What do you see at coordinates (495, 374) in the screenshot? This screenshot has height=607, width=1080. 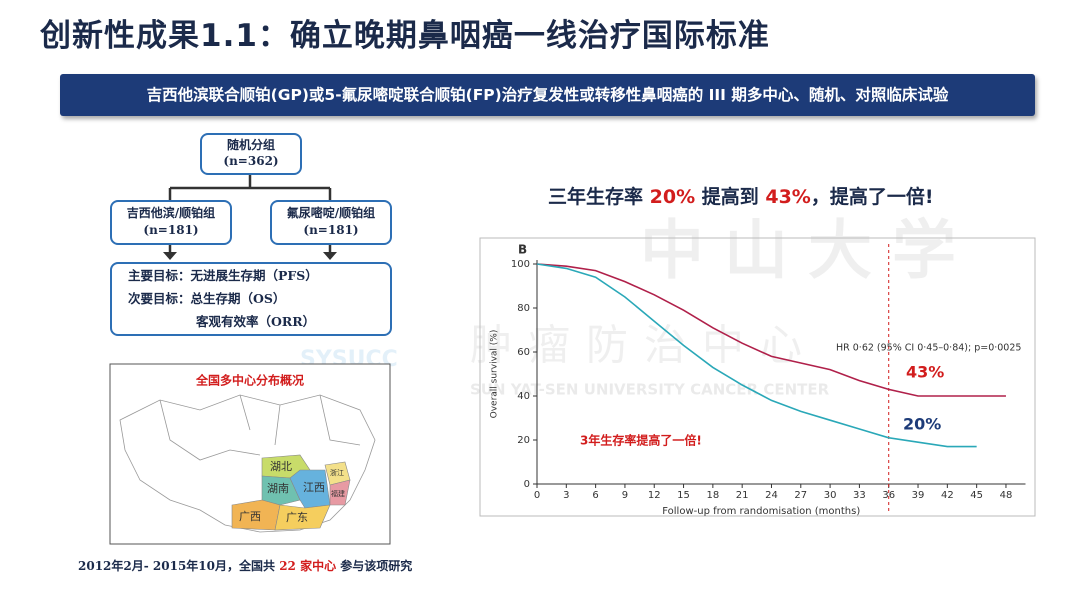 I see `y-axis-label: Overall survival (%)` at bounding box center [495, 374].